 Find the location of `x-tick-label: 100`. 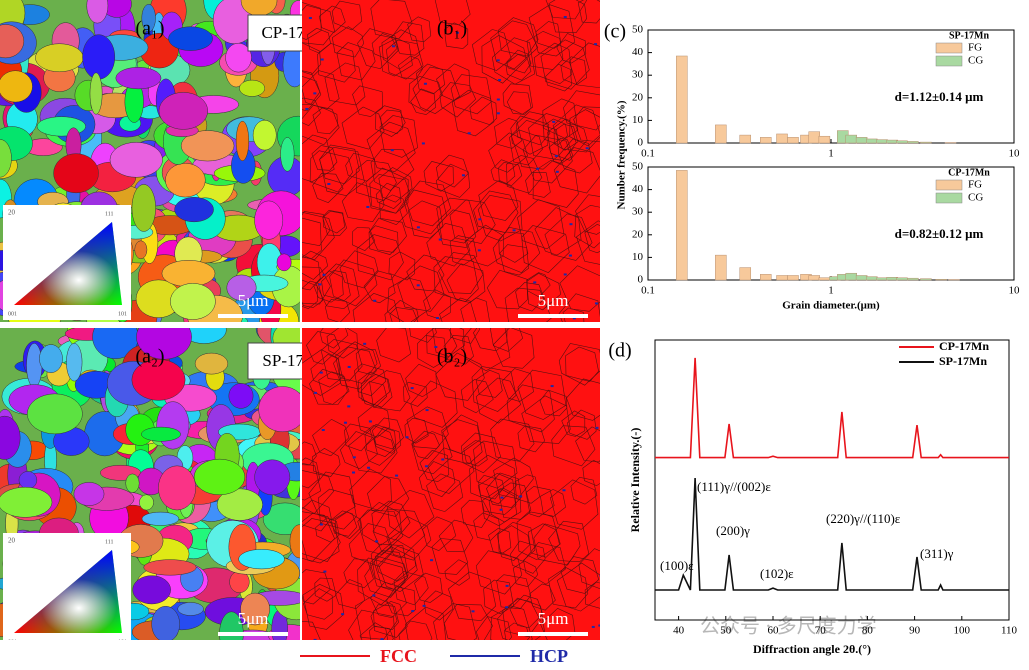

x-tick-label: 100 is located at coordinates (962, 631).